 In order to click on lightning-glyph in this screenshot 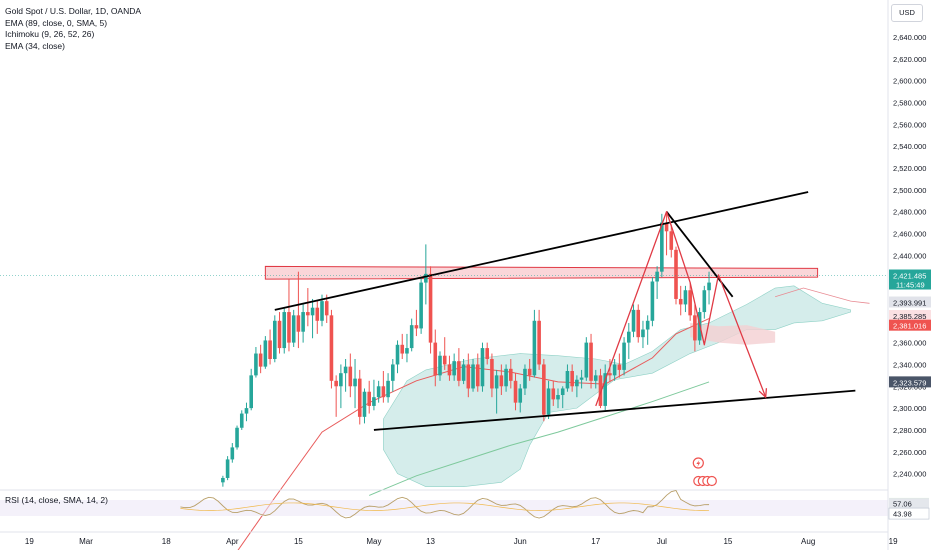, I will do `click(698, 463)`.